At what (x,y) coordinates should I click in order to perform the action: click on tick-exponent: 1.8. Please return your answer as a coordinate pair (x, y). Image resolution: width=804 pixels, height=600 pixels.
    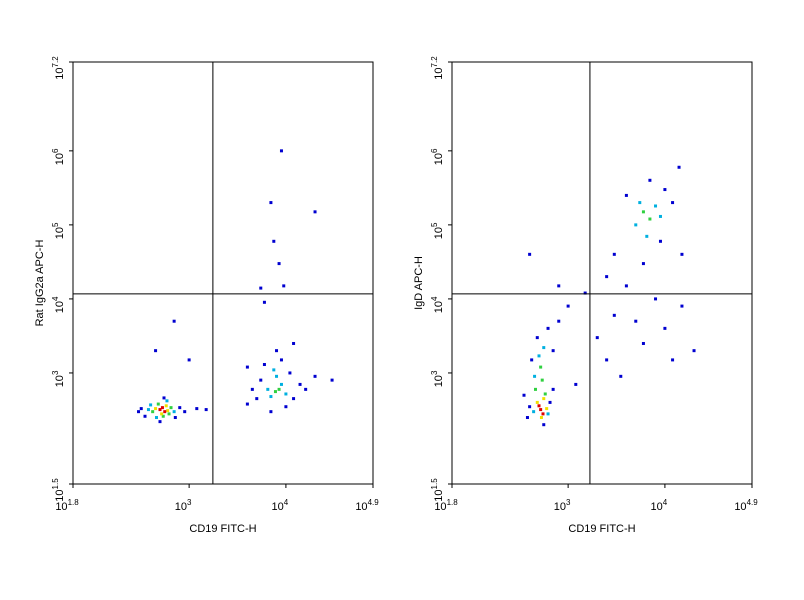
    Looking at the image, I should click on (453, 502).